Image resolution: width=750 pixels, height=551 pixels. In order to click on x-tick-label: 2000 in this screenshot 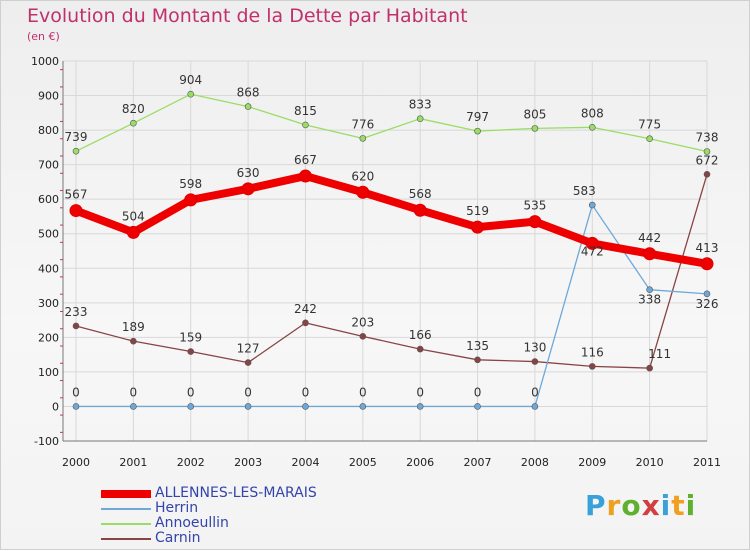, I will do `click(76, 462)`.